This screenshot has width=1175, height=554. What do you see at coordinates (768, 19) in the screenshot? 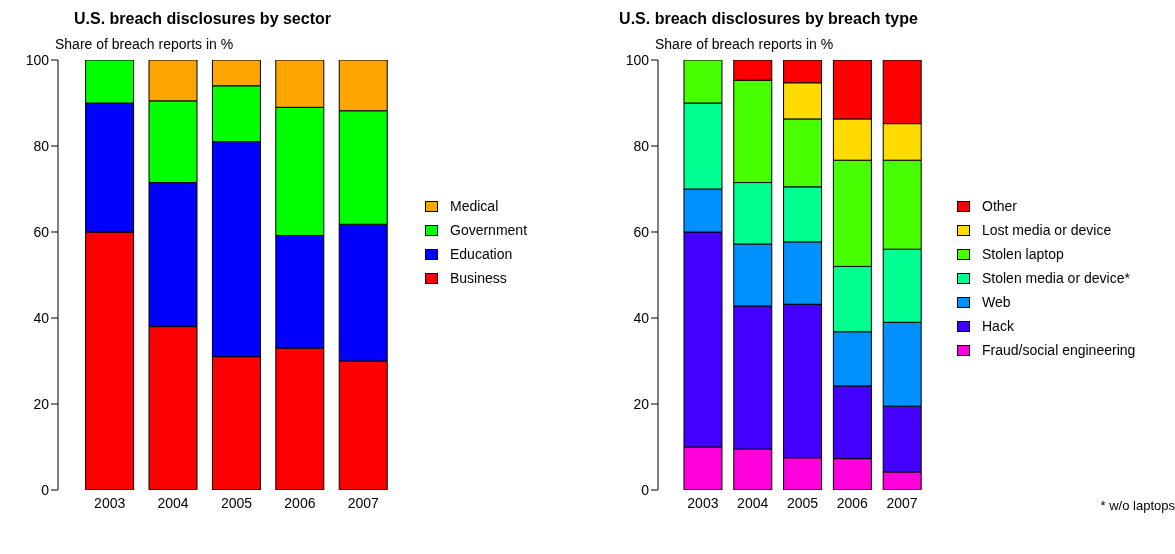
I see `chart-title: U.S. breach disclosures by breach type` at bounding box center [768, 19].